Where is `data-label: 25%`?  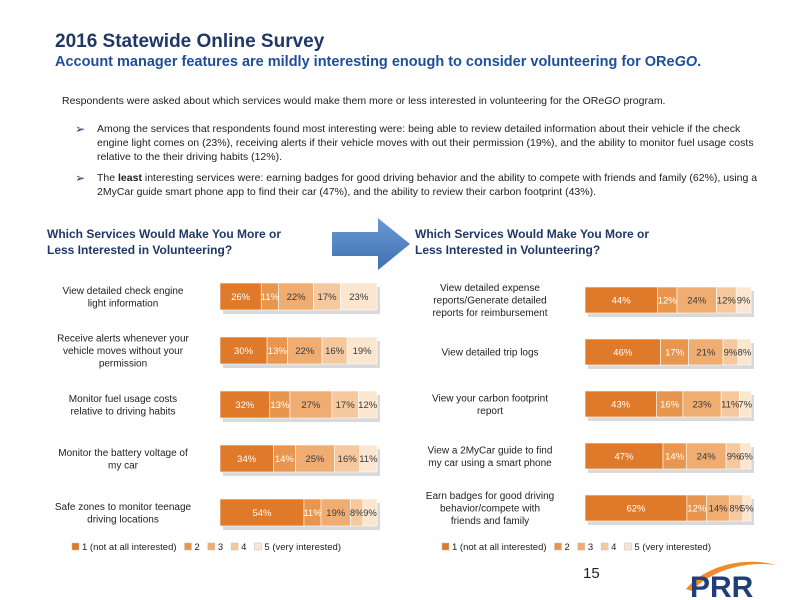 data-label: 25% is located at coordinates (315, 459).